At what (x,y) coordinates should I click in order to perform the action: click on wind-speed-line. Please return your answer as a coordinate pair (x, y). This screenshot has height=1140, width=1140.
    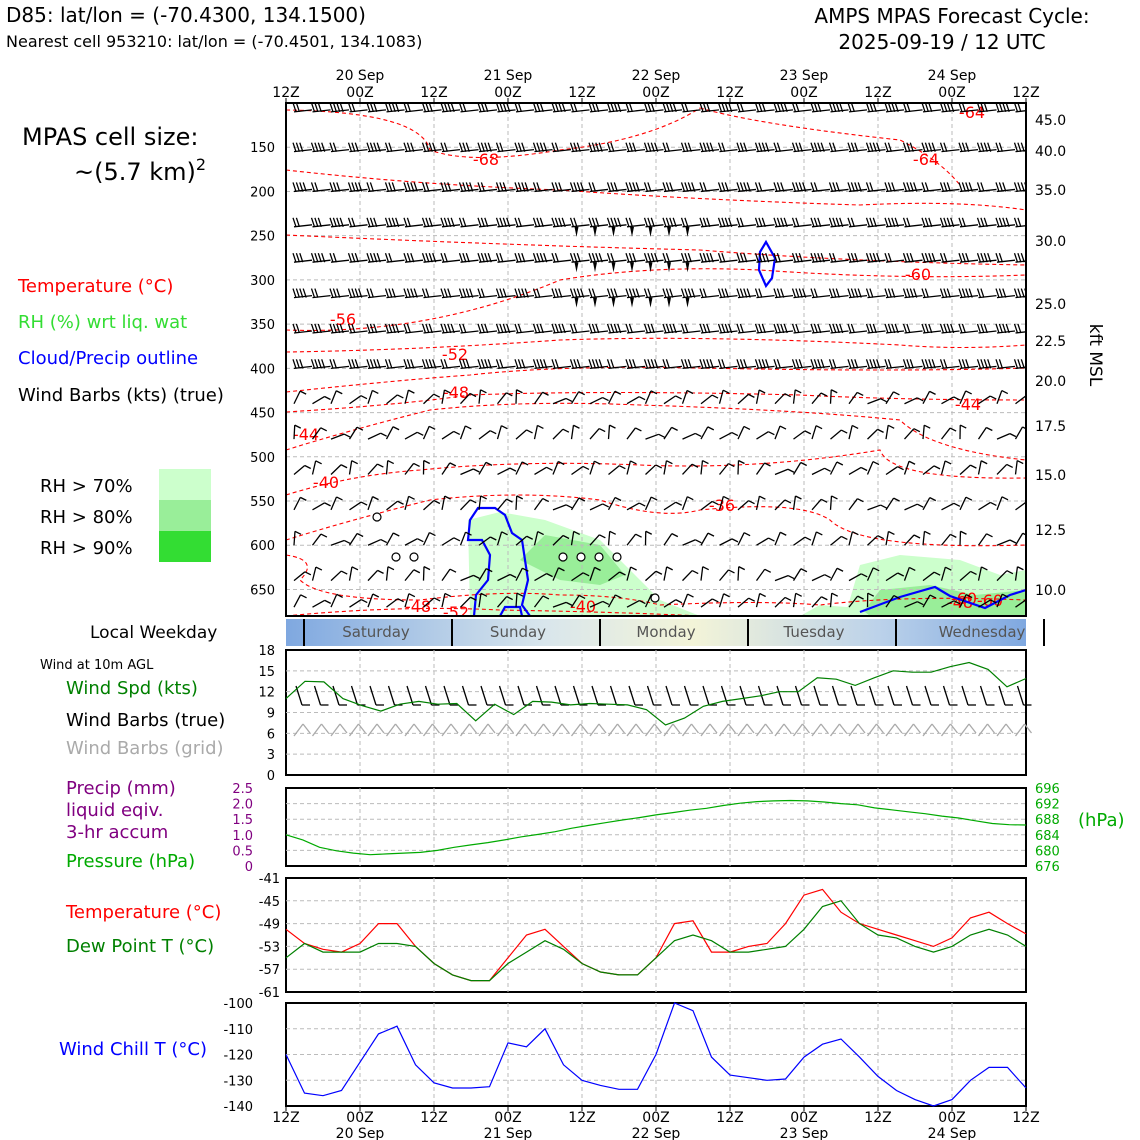
    Looking at the image, I should click on (656, 693).